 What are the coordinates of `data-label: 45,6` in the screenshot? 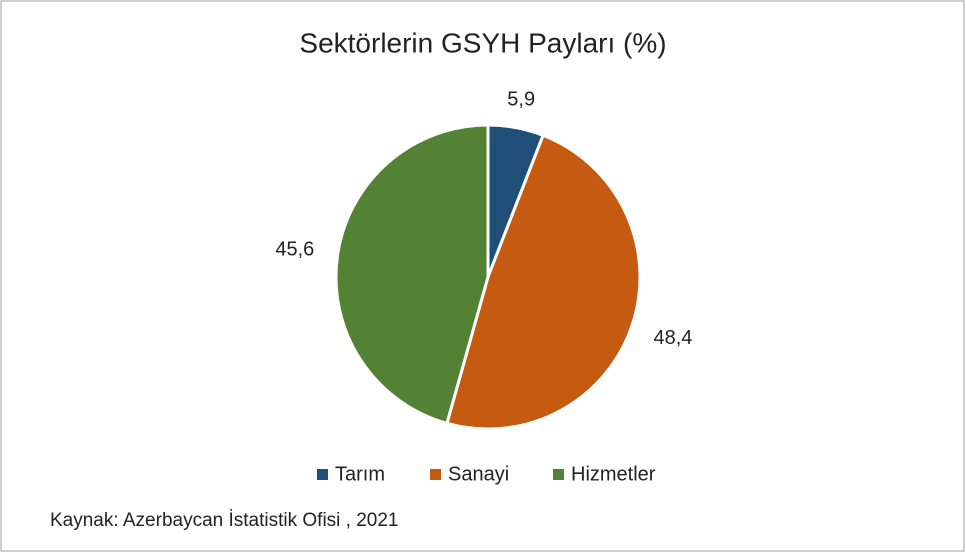 It's located at (294, 250).